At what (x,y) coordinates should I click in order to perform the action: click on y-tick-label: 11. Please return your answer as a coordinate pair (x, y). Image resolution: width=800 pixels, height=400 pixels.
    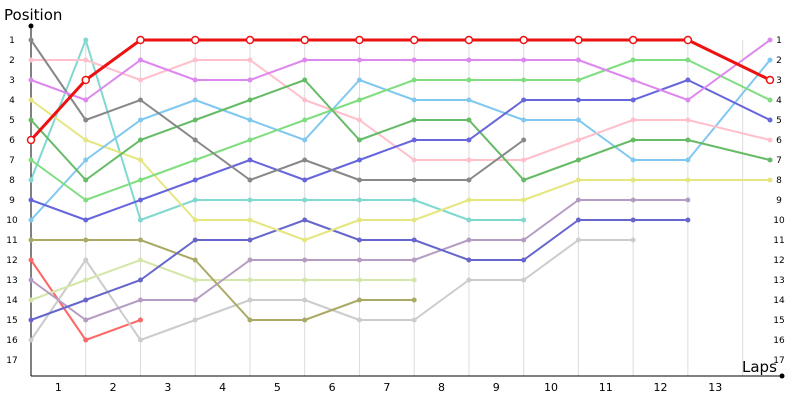
    Looking at the image, I should click on (11, 241).